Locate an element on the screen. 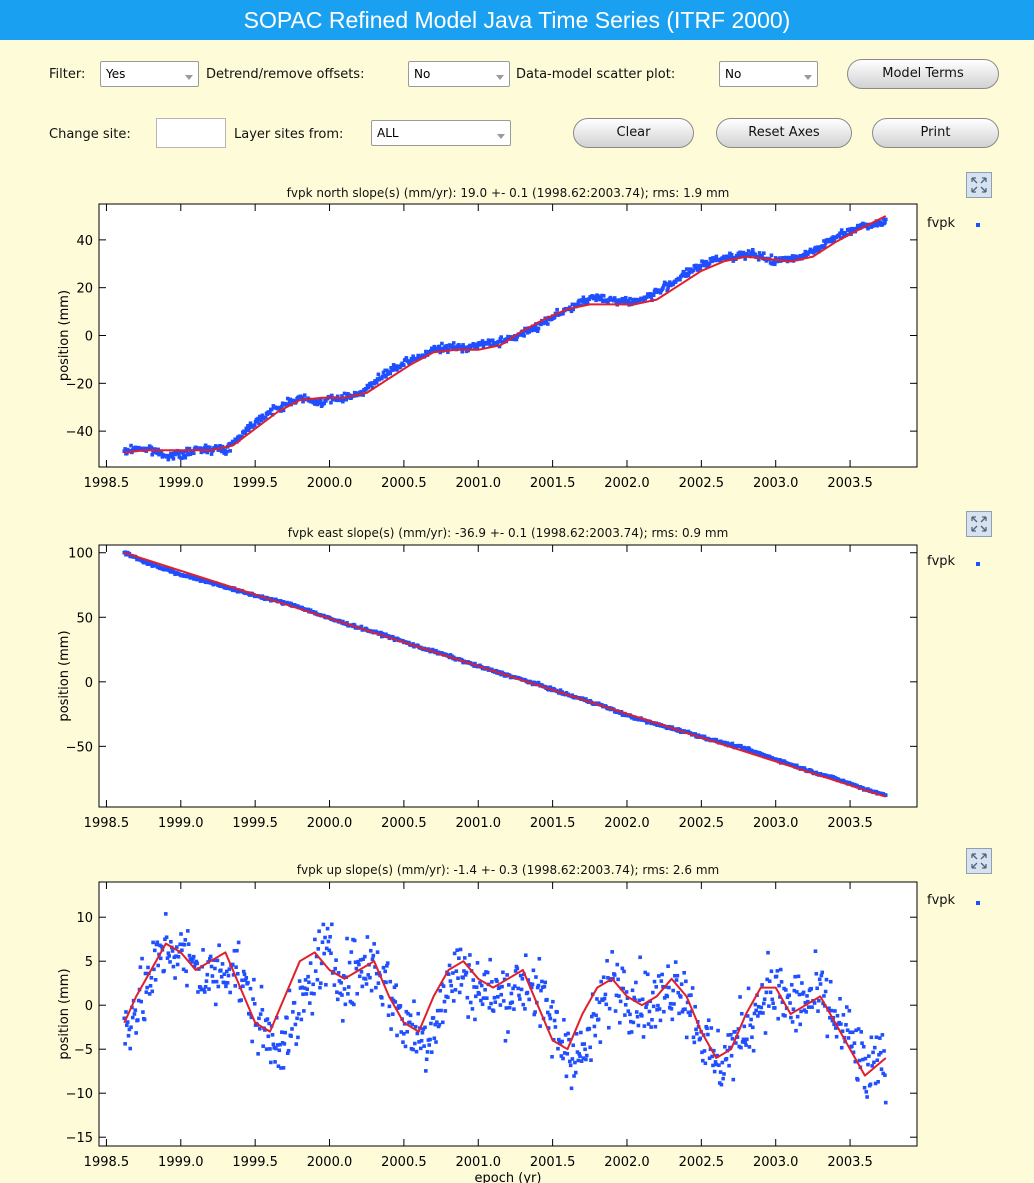  east-data-point is located at coordinates (188, 575).